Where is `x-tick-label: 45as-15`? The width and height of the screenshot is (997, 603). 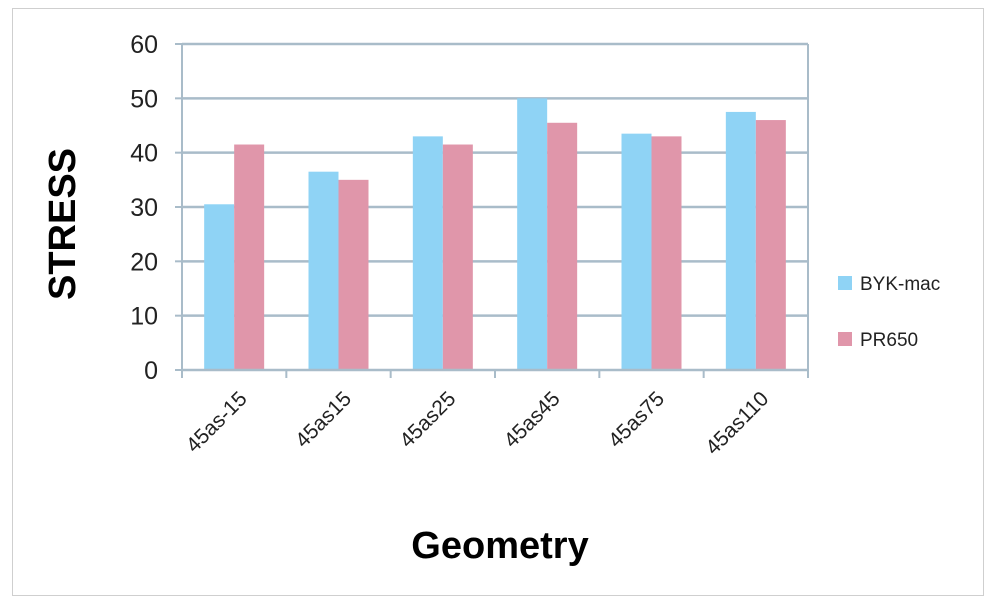 x-tick-label: 45as-15 is located at coordinates (217, 422).